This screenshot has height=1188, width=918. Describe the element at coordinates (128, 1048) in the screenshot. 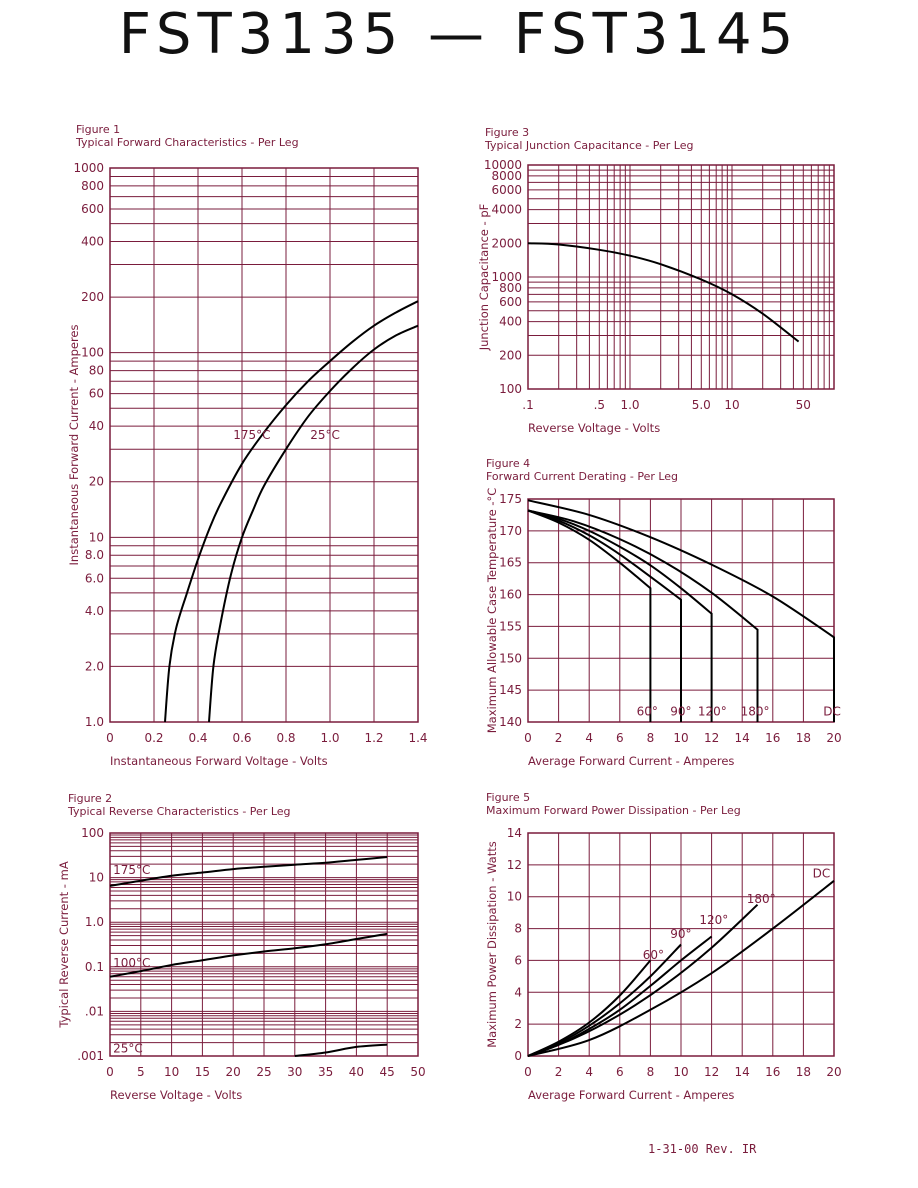

I see `fig2-curve-label: 25°C` at that location.